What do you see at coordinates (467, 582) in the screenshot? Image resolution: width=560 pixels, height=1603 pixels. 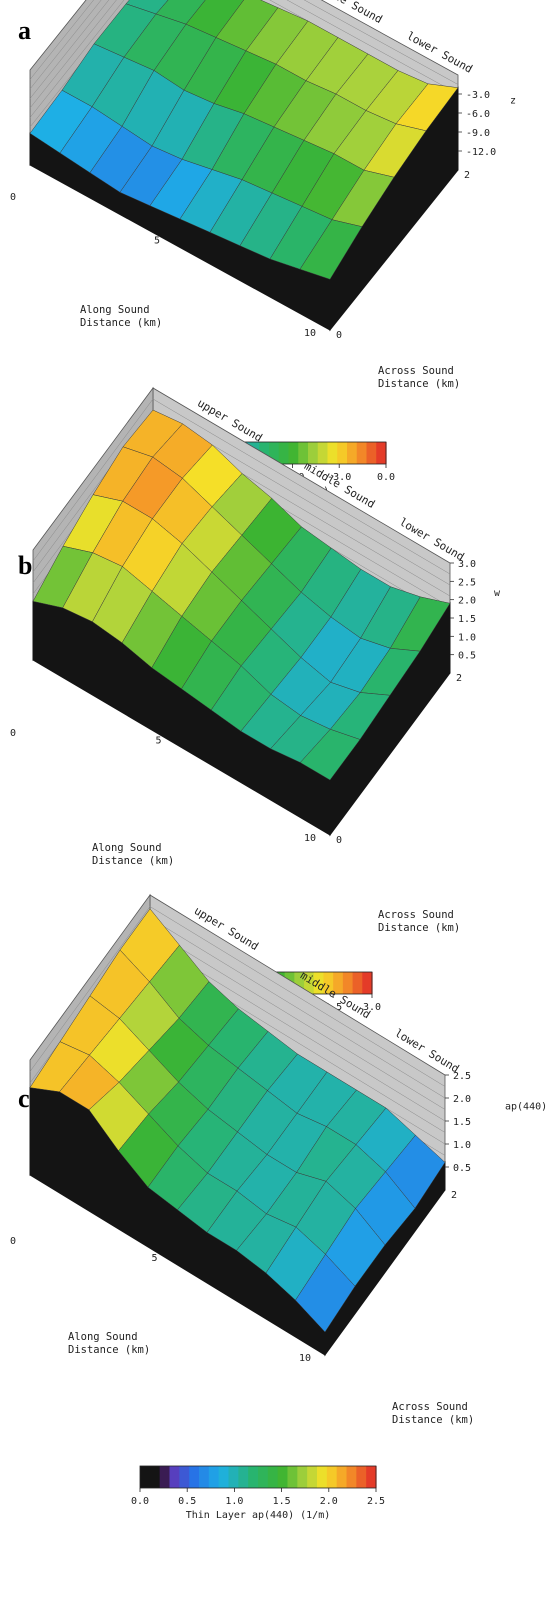 I see `z-tick-label: 2.5` at bounding box center [467, 582].